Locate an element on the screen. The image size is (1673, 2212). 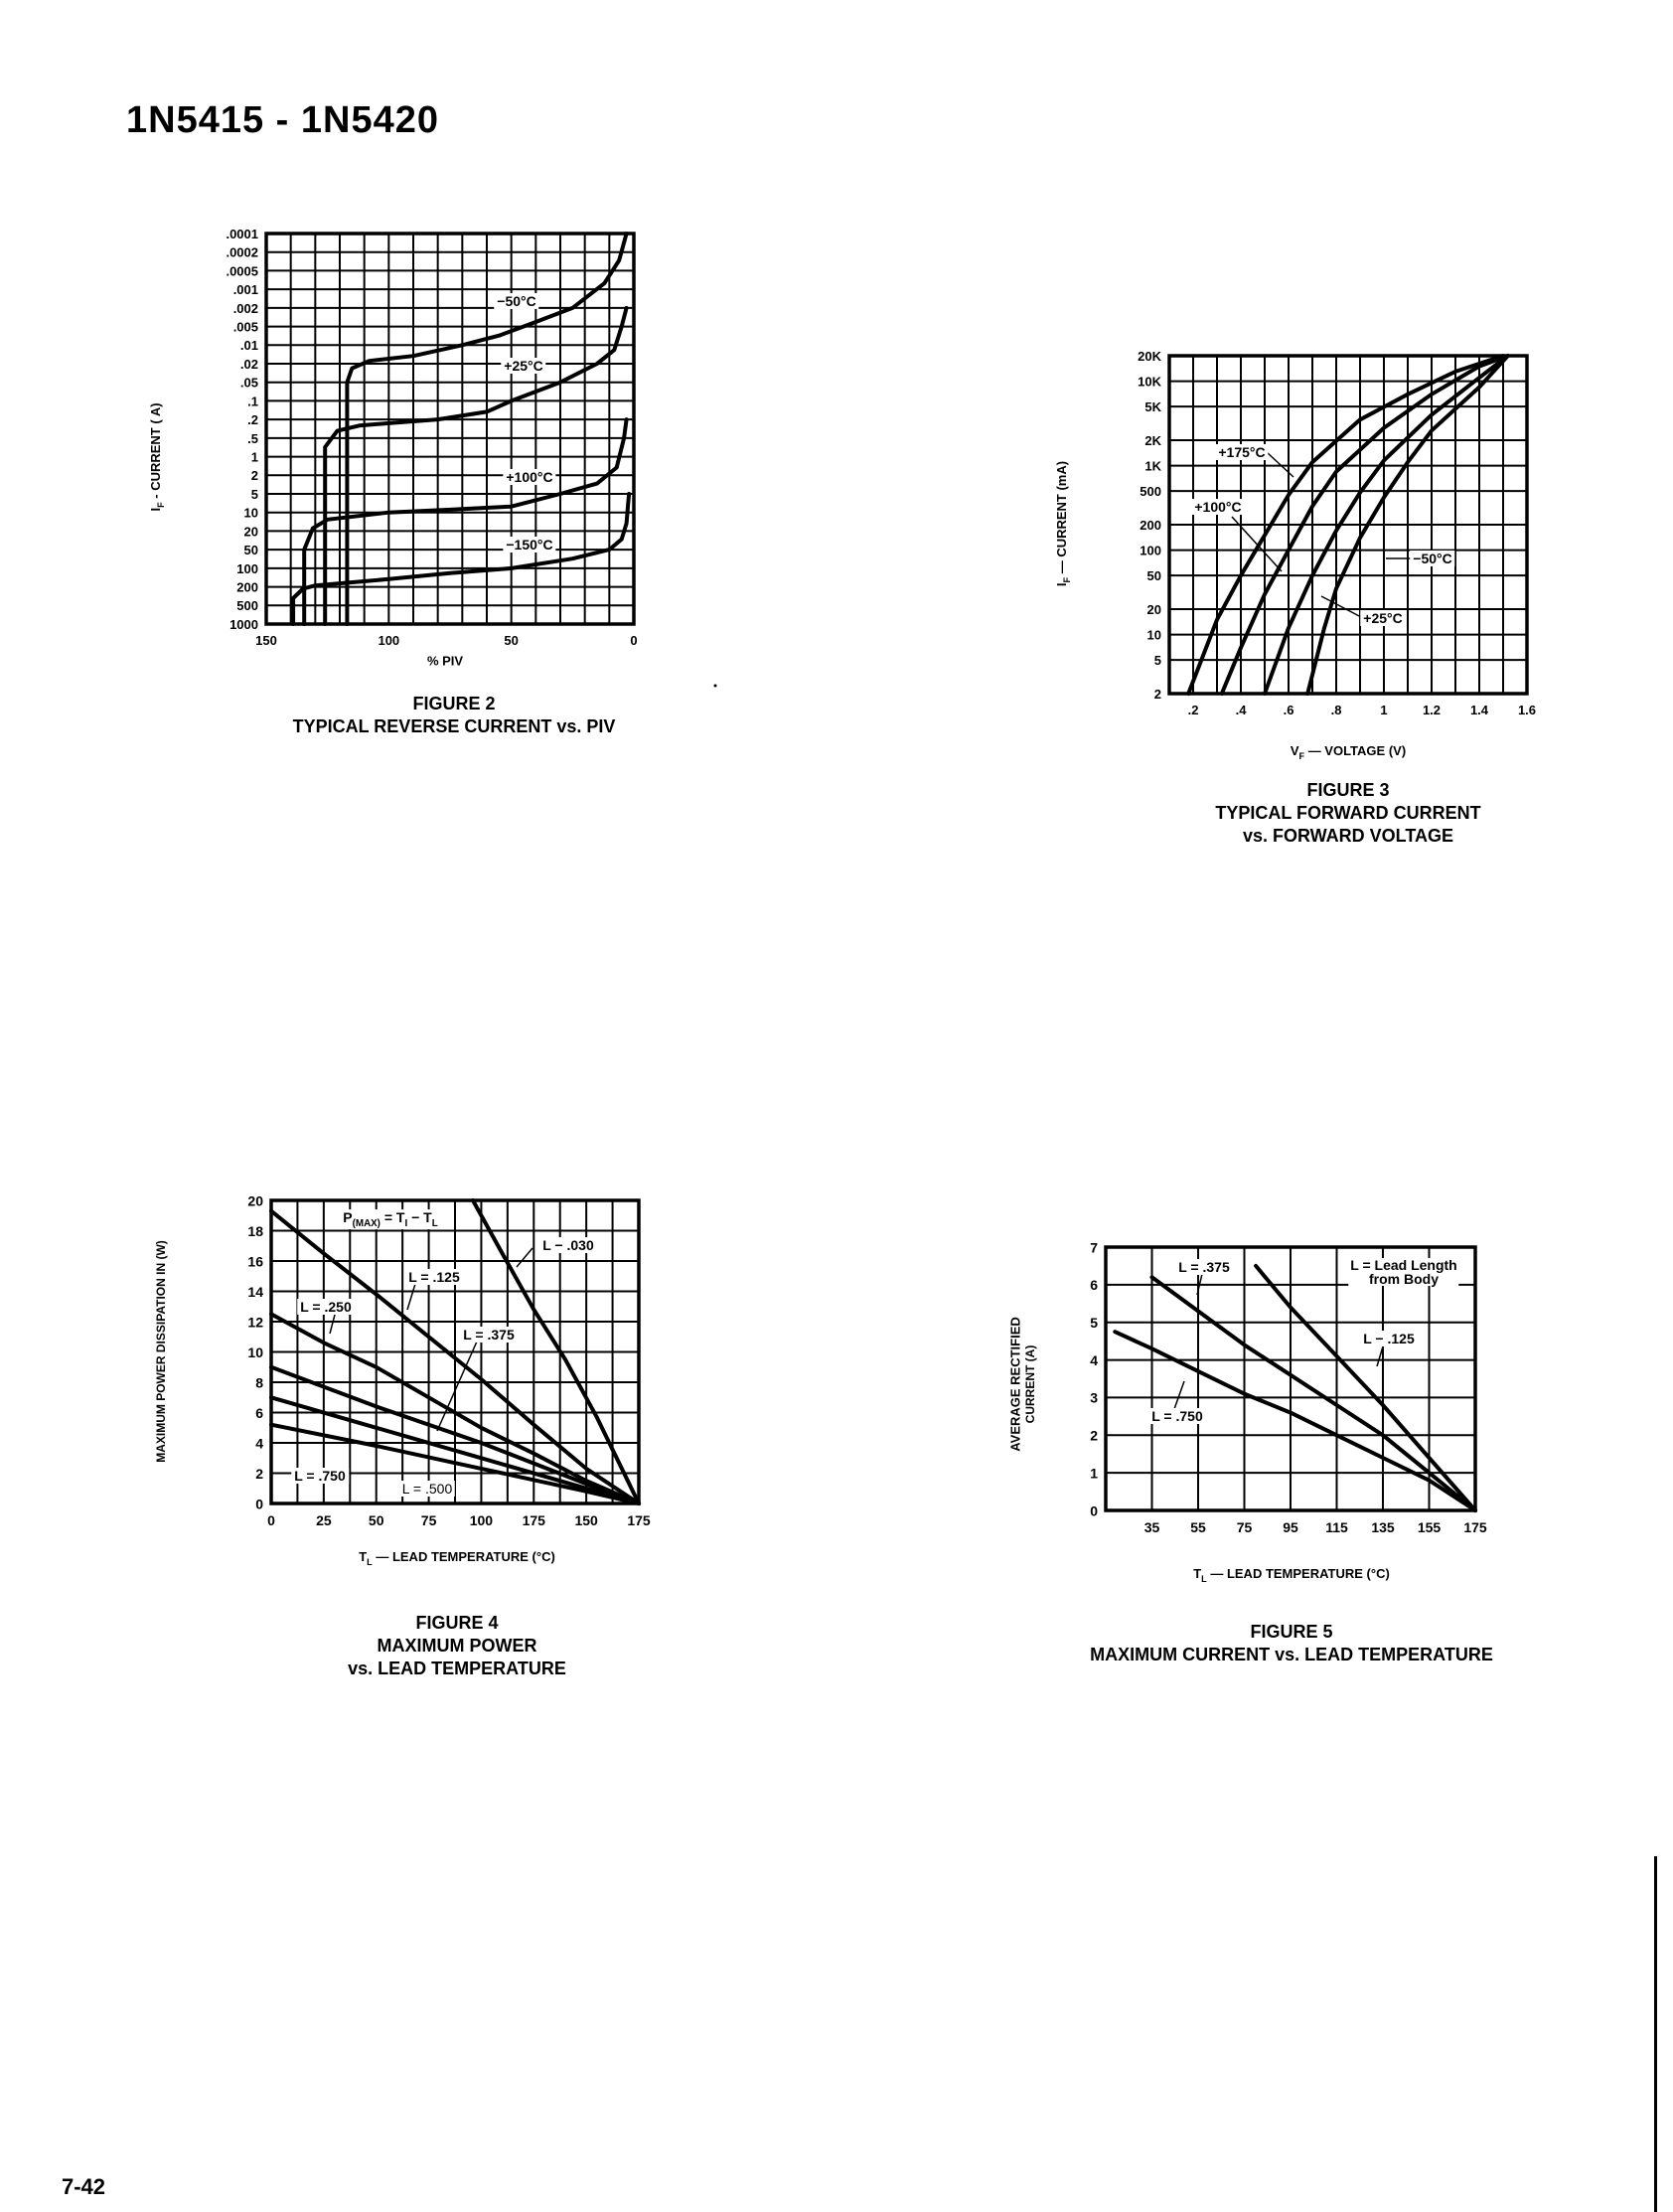
fig5-xlabel-sub: L is located at coordinates (1204, 1578).